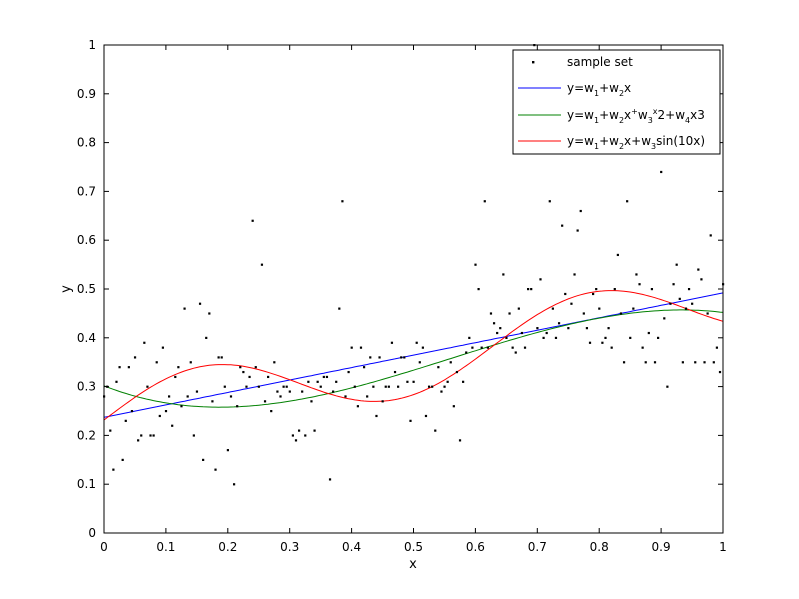 This screenshot has height=599, width=799. Describe the element at coordinates (92, 45) in the screenshot. I see `y-tick-label: 1` at that location.